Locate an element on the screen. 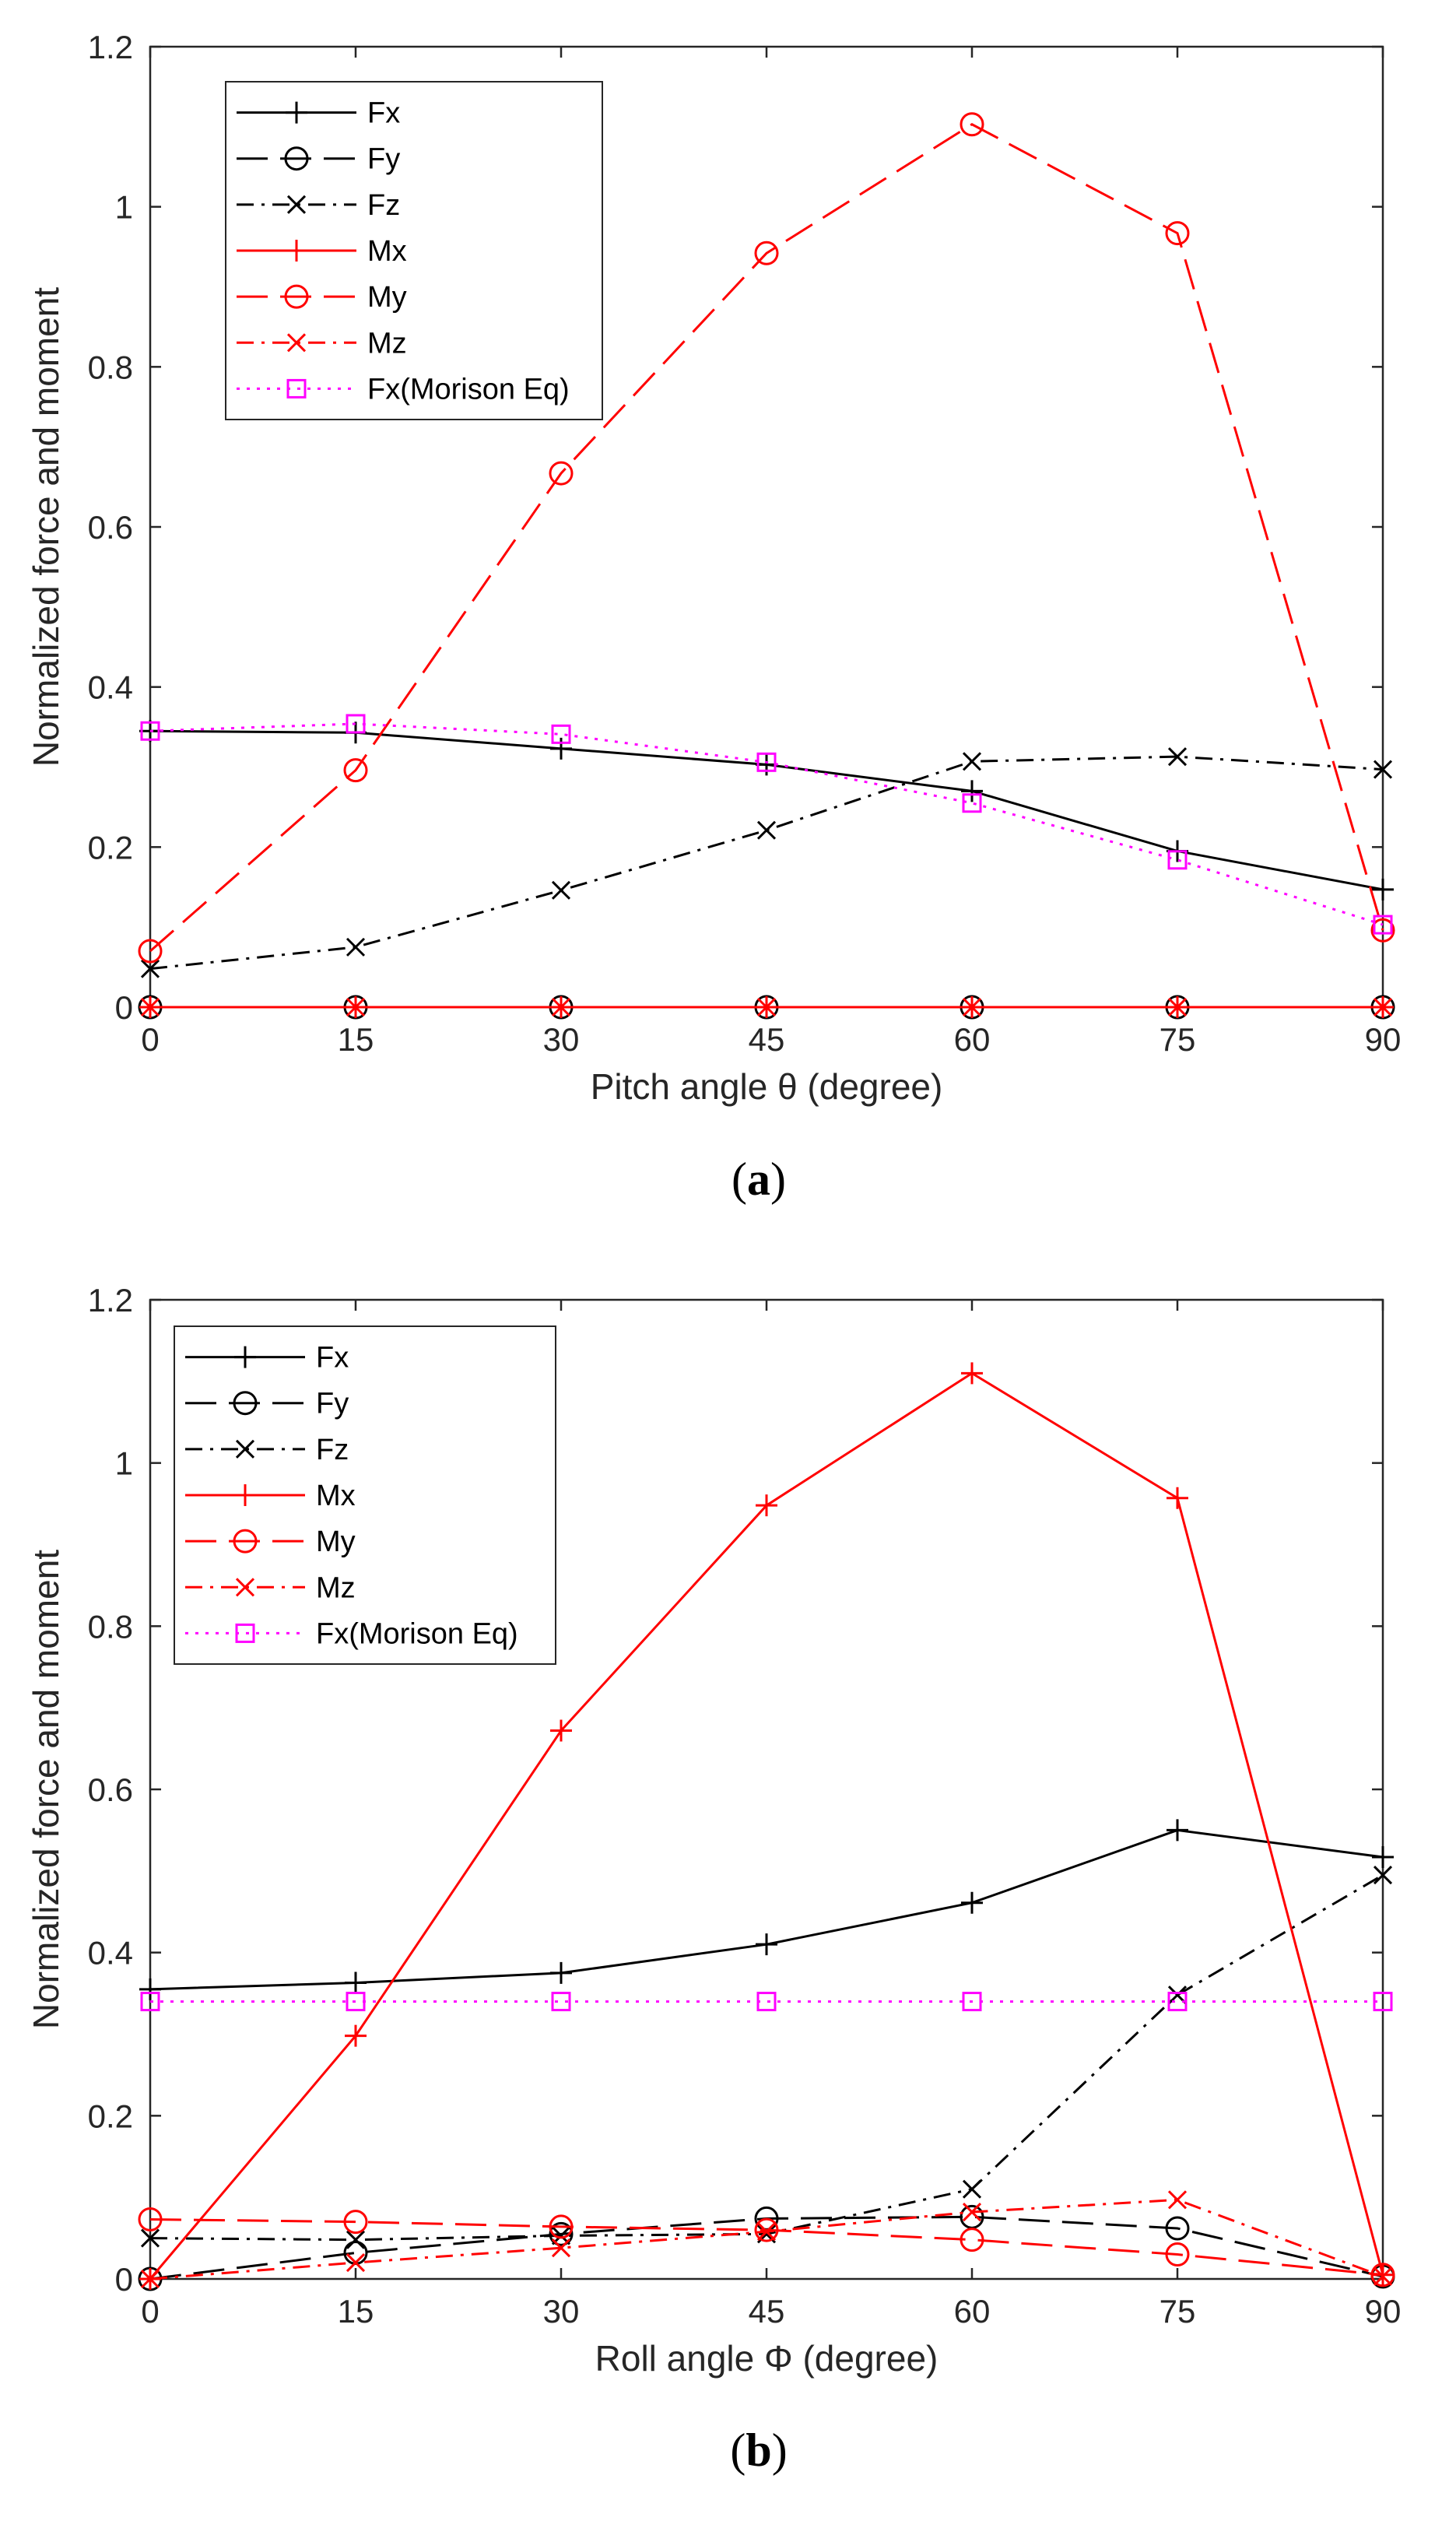  x-tick-label: 15 is located at coordinates (356, 1039).